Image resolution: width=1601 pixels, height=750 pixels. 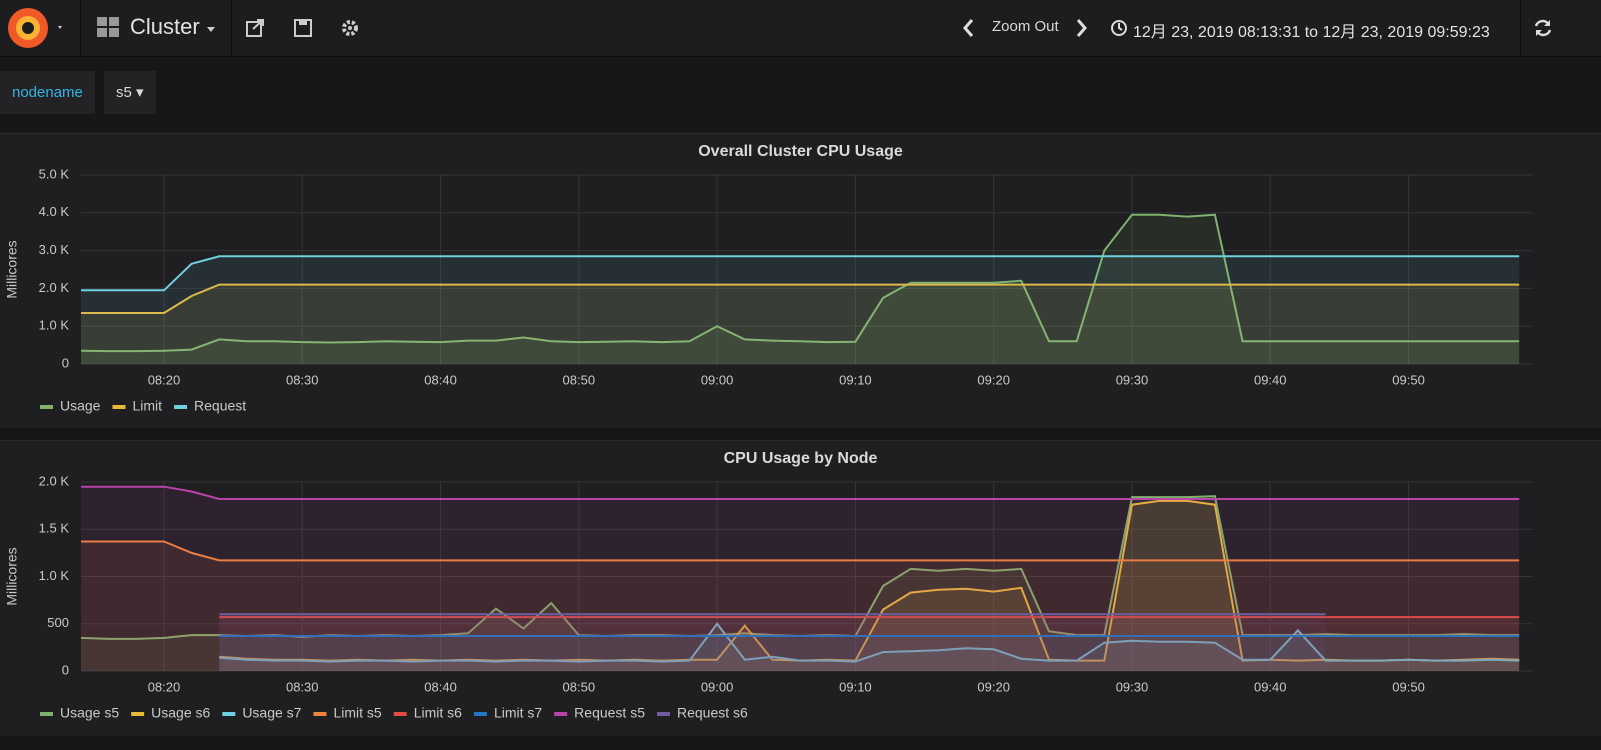 What do you see at coordinates (305, 28) in the screenshot?
I see `toolbar-icons` at bounding box center [305, 28].